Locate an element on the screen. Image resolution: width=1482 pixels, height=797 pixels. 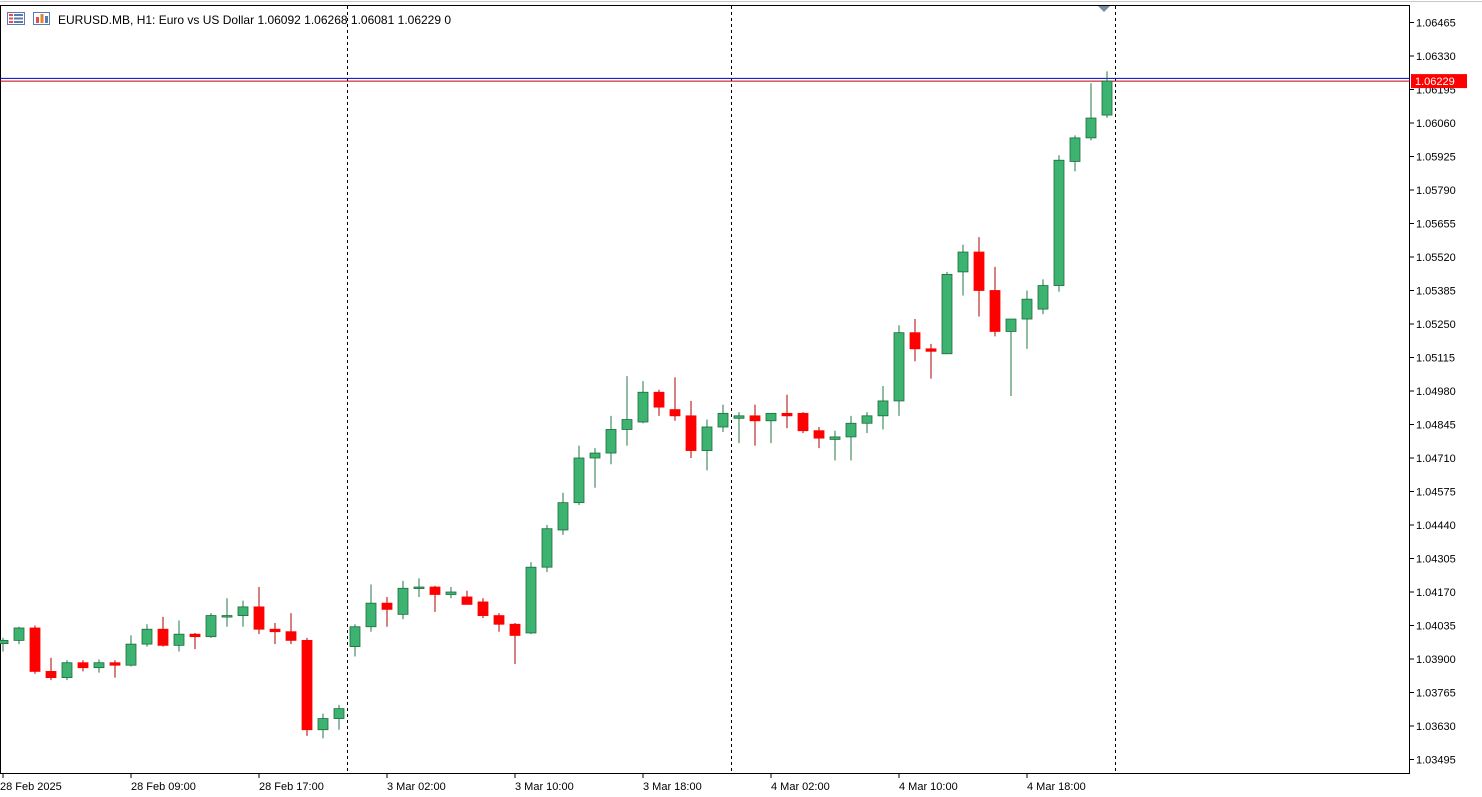
price-lines is located at coordinates (705, 79).